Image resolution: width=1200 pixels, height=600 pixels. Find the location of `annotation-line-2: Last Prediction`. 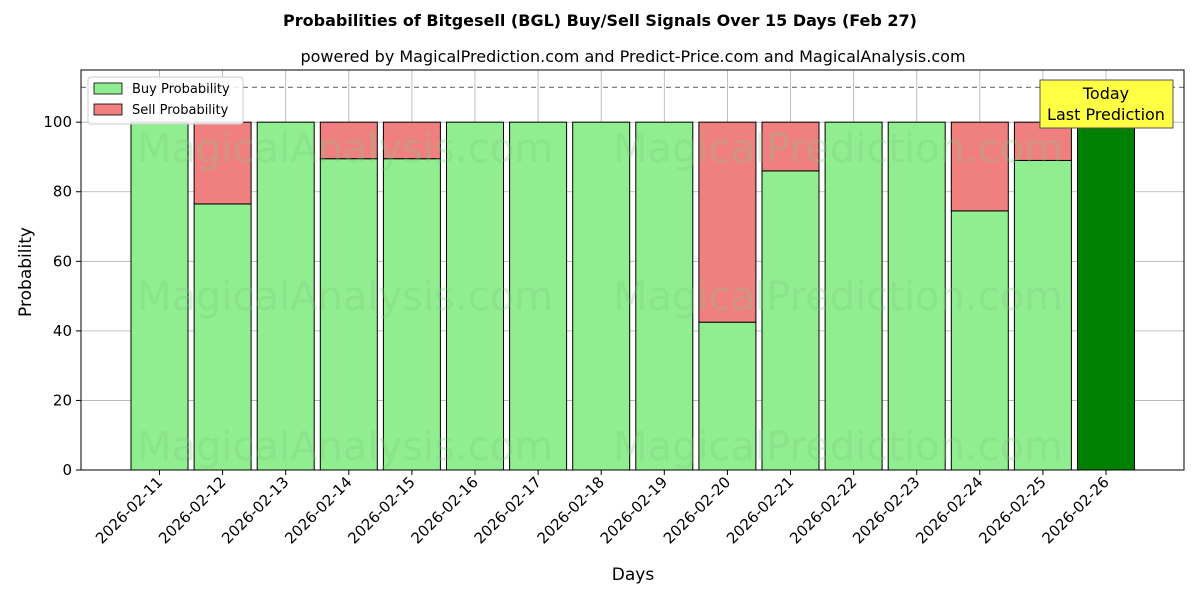

annotation-line-2: Last Prediction is located at coordinates (1106, 114).